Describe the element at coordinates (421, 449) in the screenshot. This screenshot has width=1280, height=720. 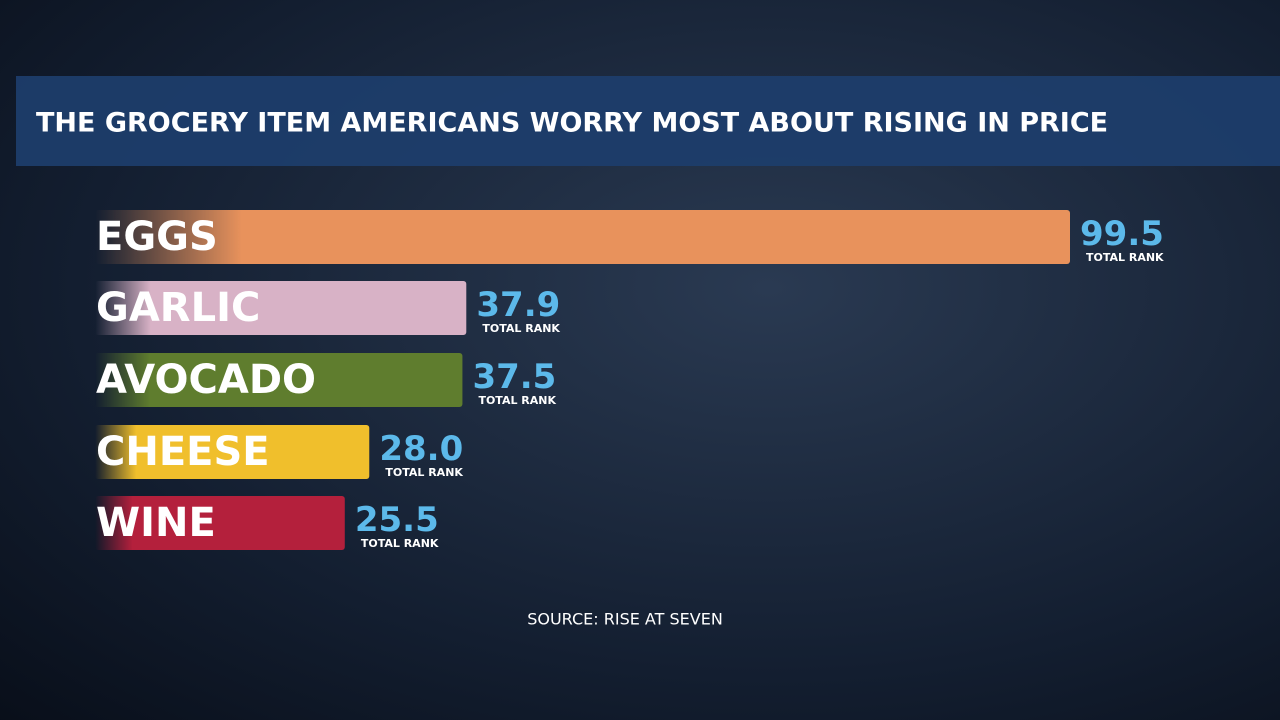
I see `value-label: 28.0` at that location.